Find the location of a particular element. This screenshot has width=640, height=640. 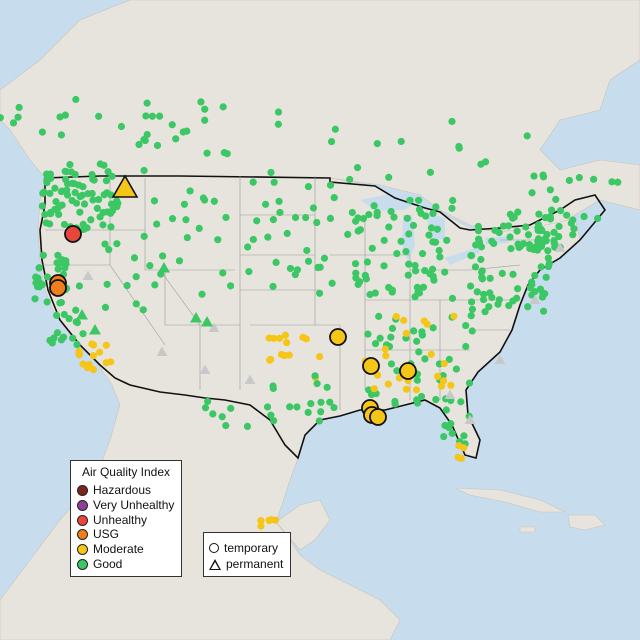

legend-item-hazardous: Hazardous is located at coordinates (114, 490).